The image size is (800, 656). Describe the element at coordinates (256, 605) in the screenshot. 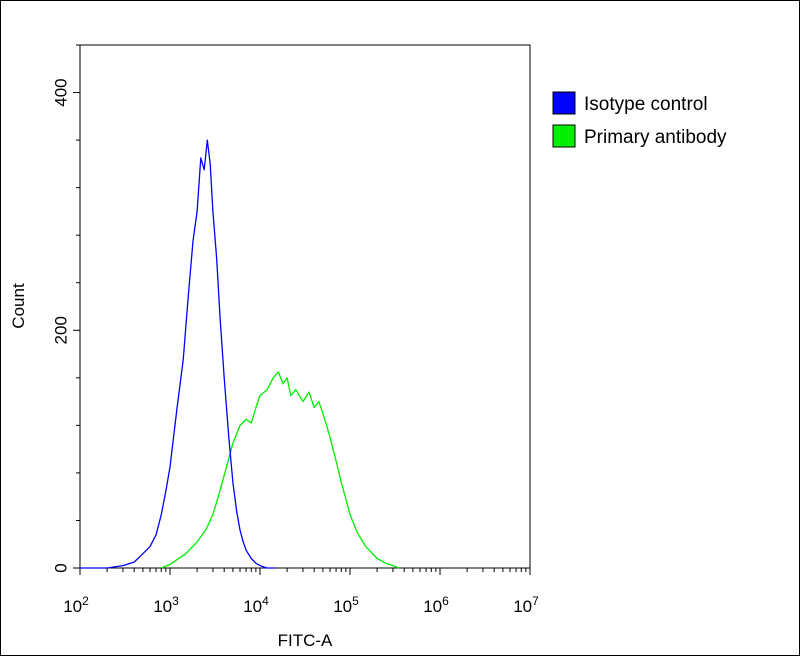

I see `x-tick-label: 10⁴` at that location.